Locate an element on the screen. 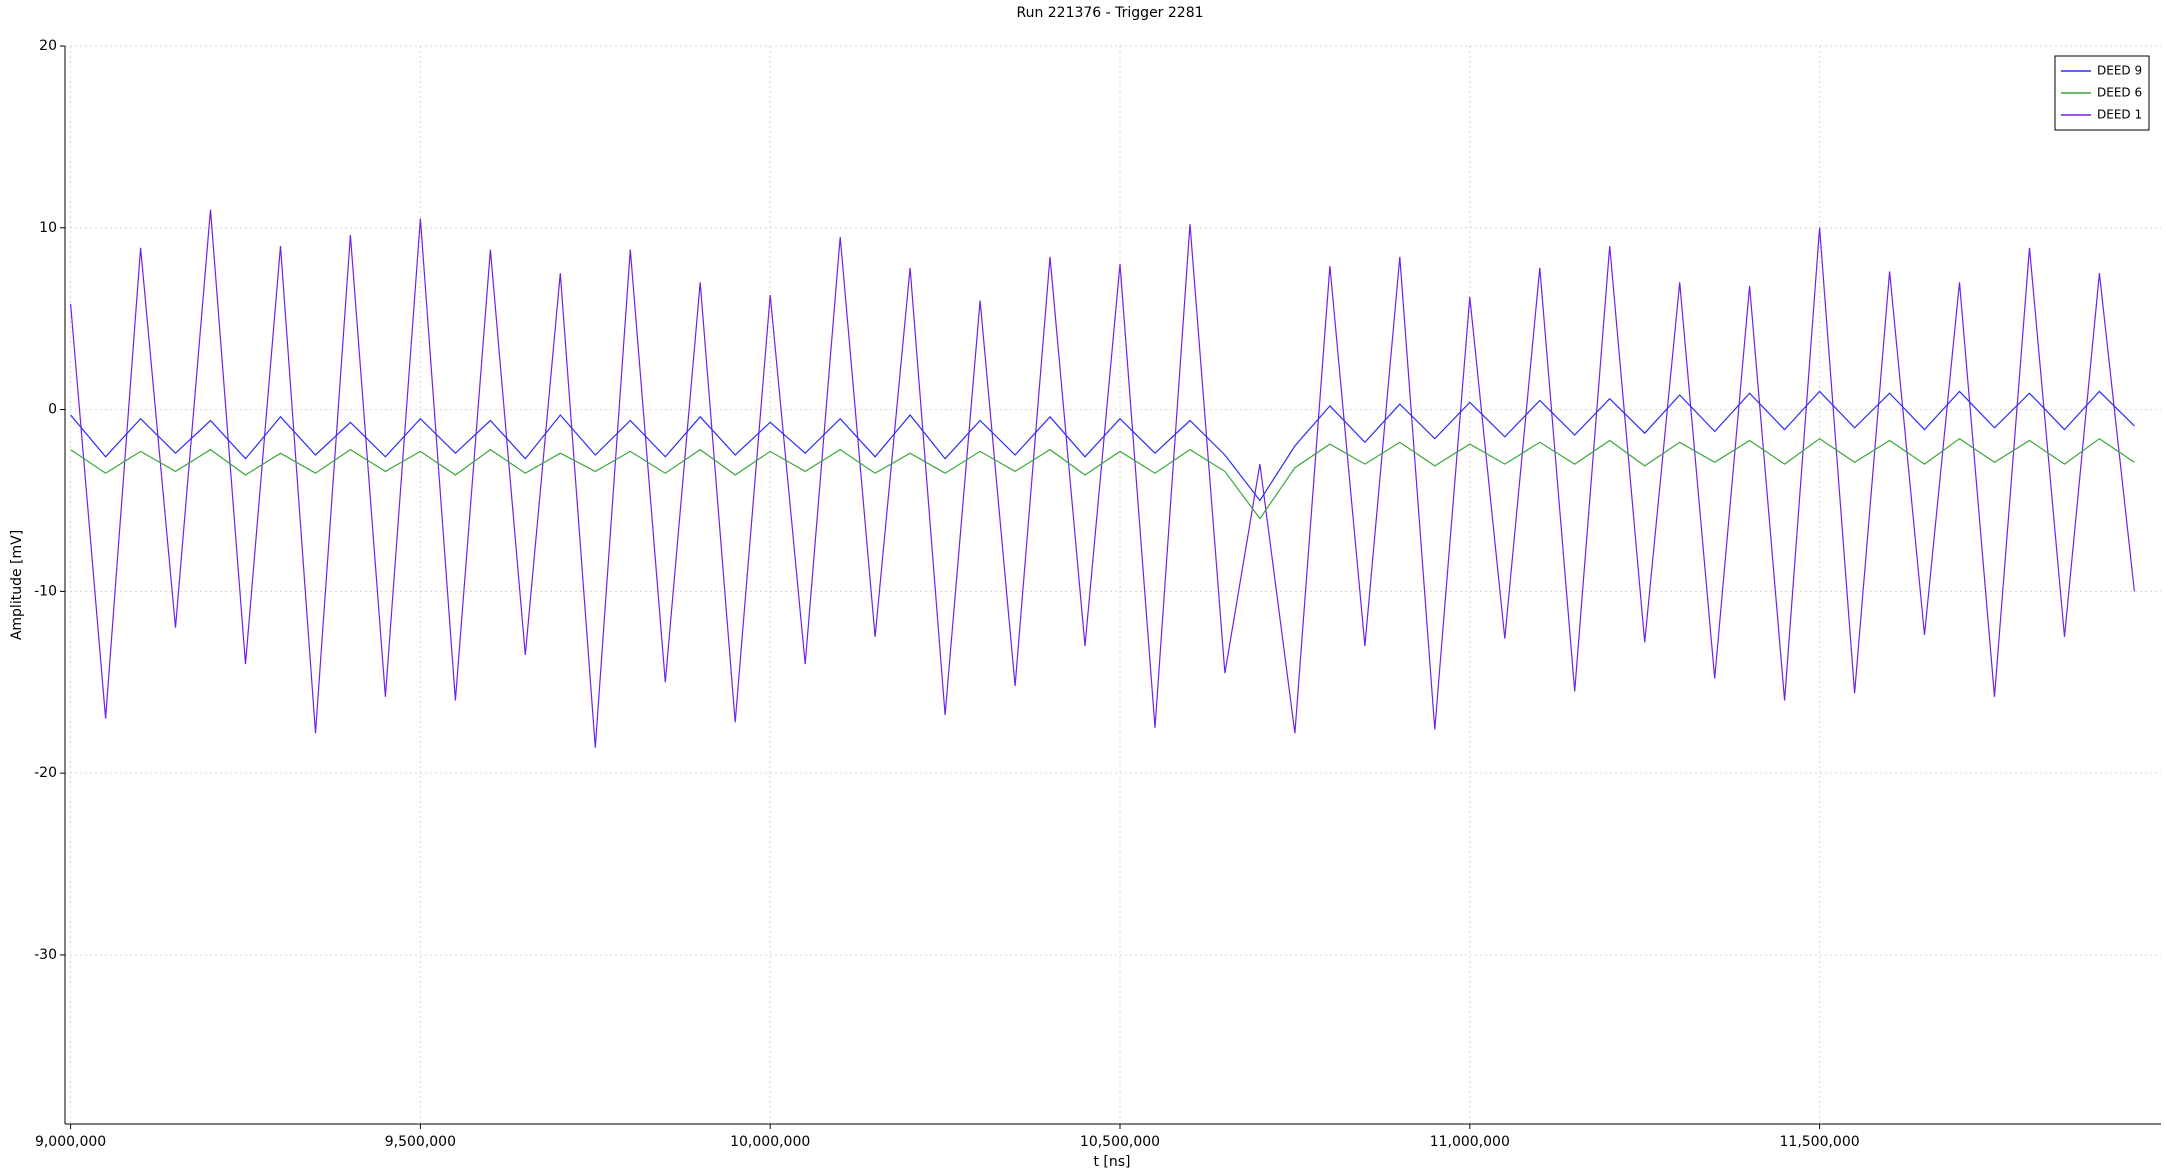 The width and height of the screenshot is (2165, 1172). x-tick-label: 10,000,000 is located at coordinates (770, 1142).